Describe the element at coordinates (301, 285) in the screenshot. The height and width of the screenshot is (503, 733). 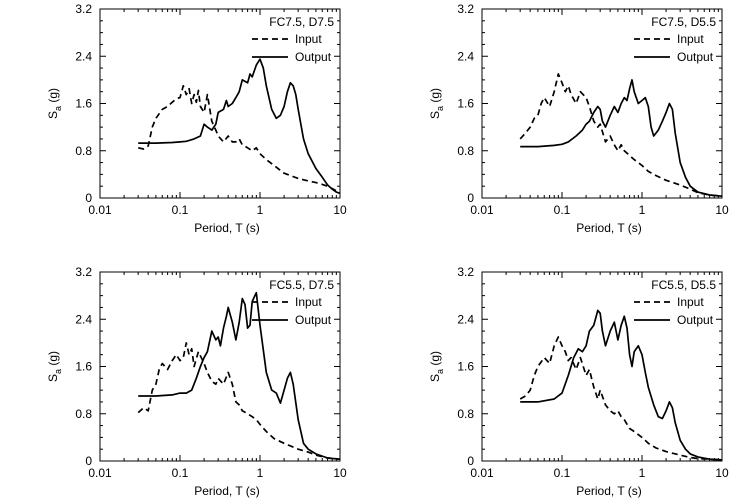
I see `panel-title: FC5.5, D7.5` at that location.